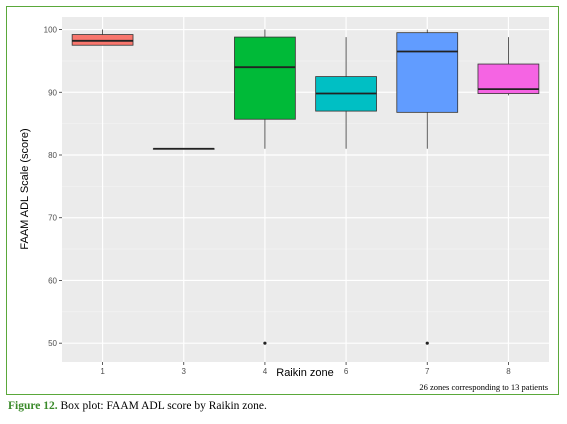 This screenshot has width=567, height=424. Describe the element at coordinates (52, 280) in the screenshot. I see `y-tick-label: 60` at that location.